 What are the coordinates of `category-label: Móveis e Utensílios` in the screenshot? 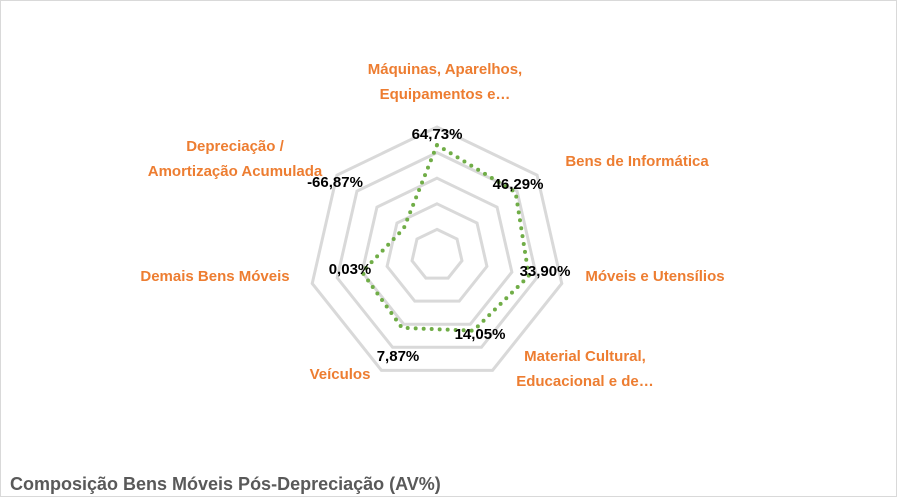 It's located at (654, 276).